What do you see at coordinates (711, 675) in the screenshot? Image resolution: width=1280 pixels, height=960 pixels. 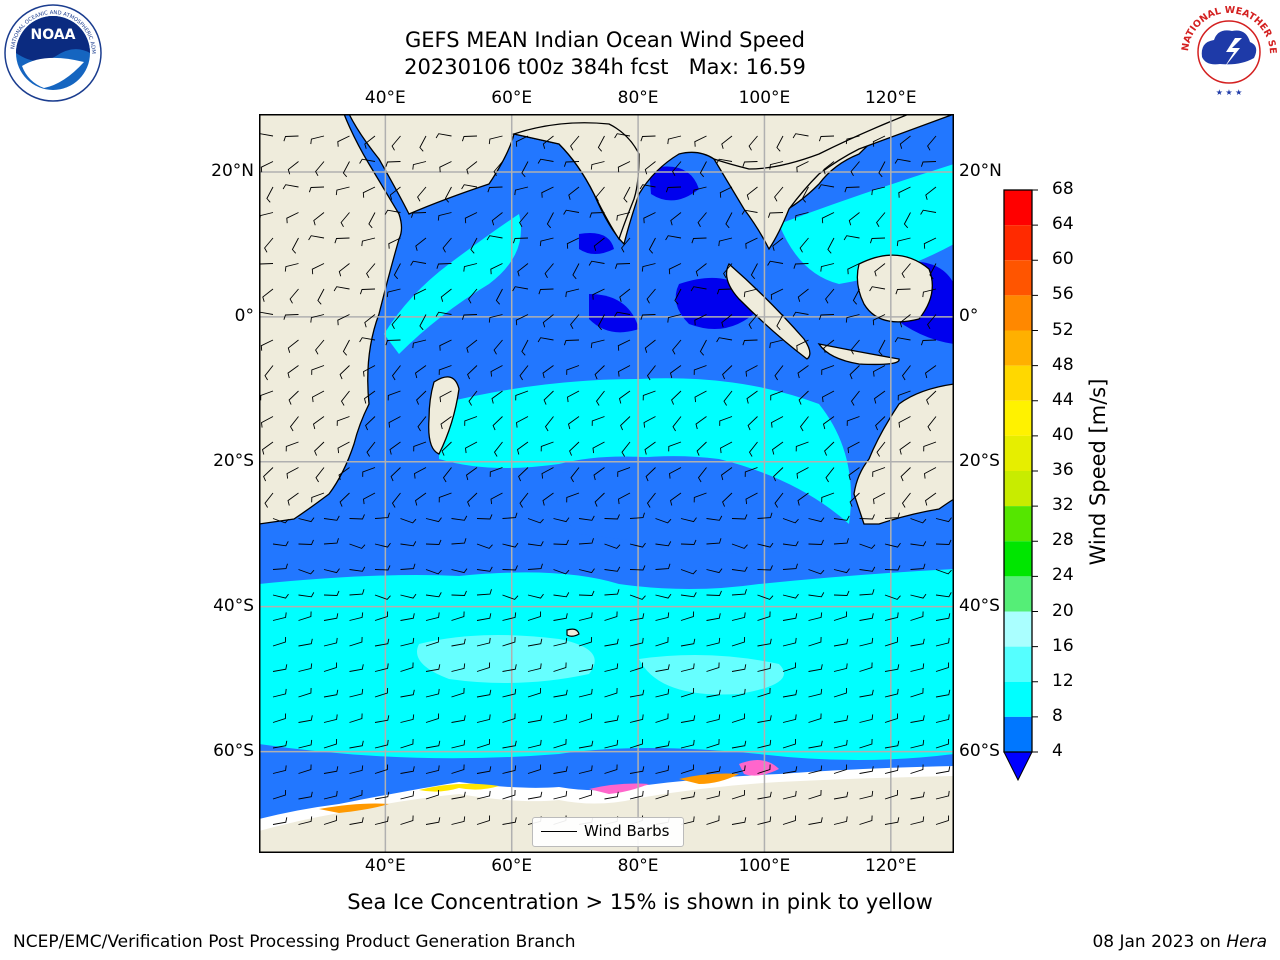 I see `wind-patch-12-16-b` at bounding box center [711, 675].